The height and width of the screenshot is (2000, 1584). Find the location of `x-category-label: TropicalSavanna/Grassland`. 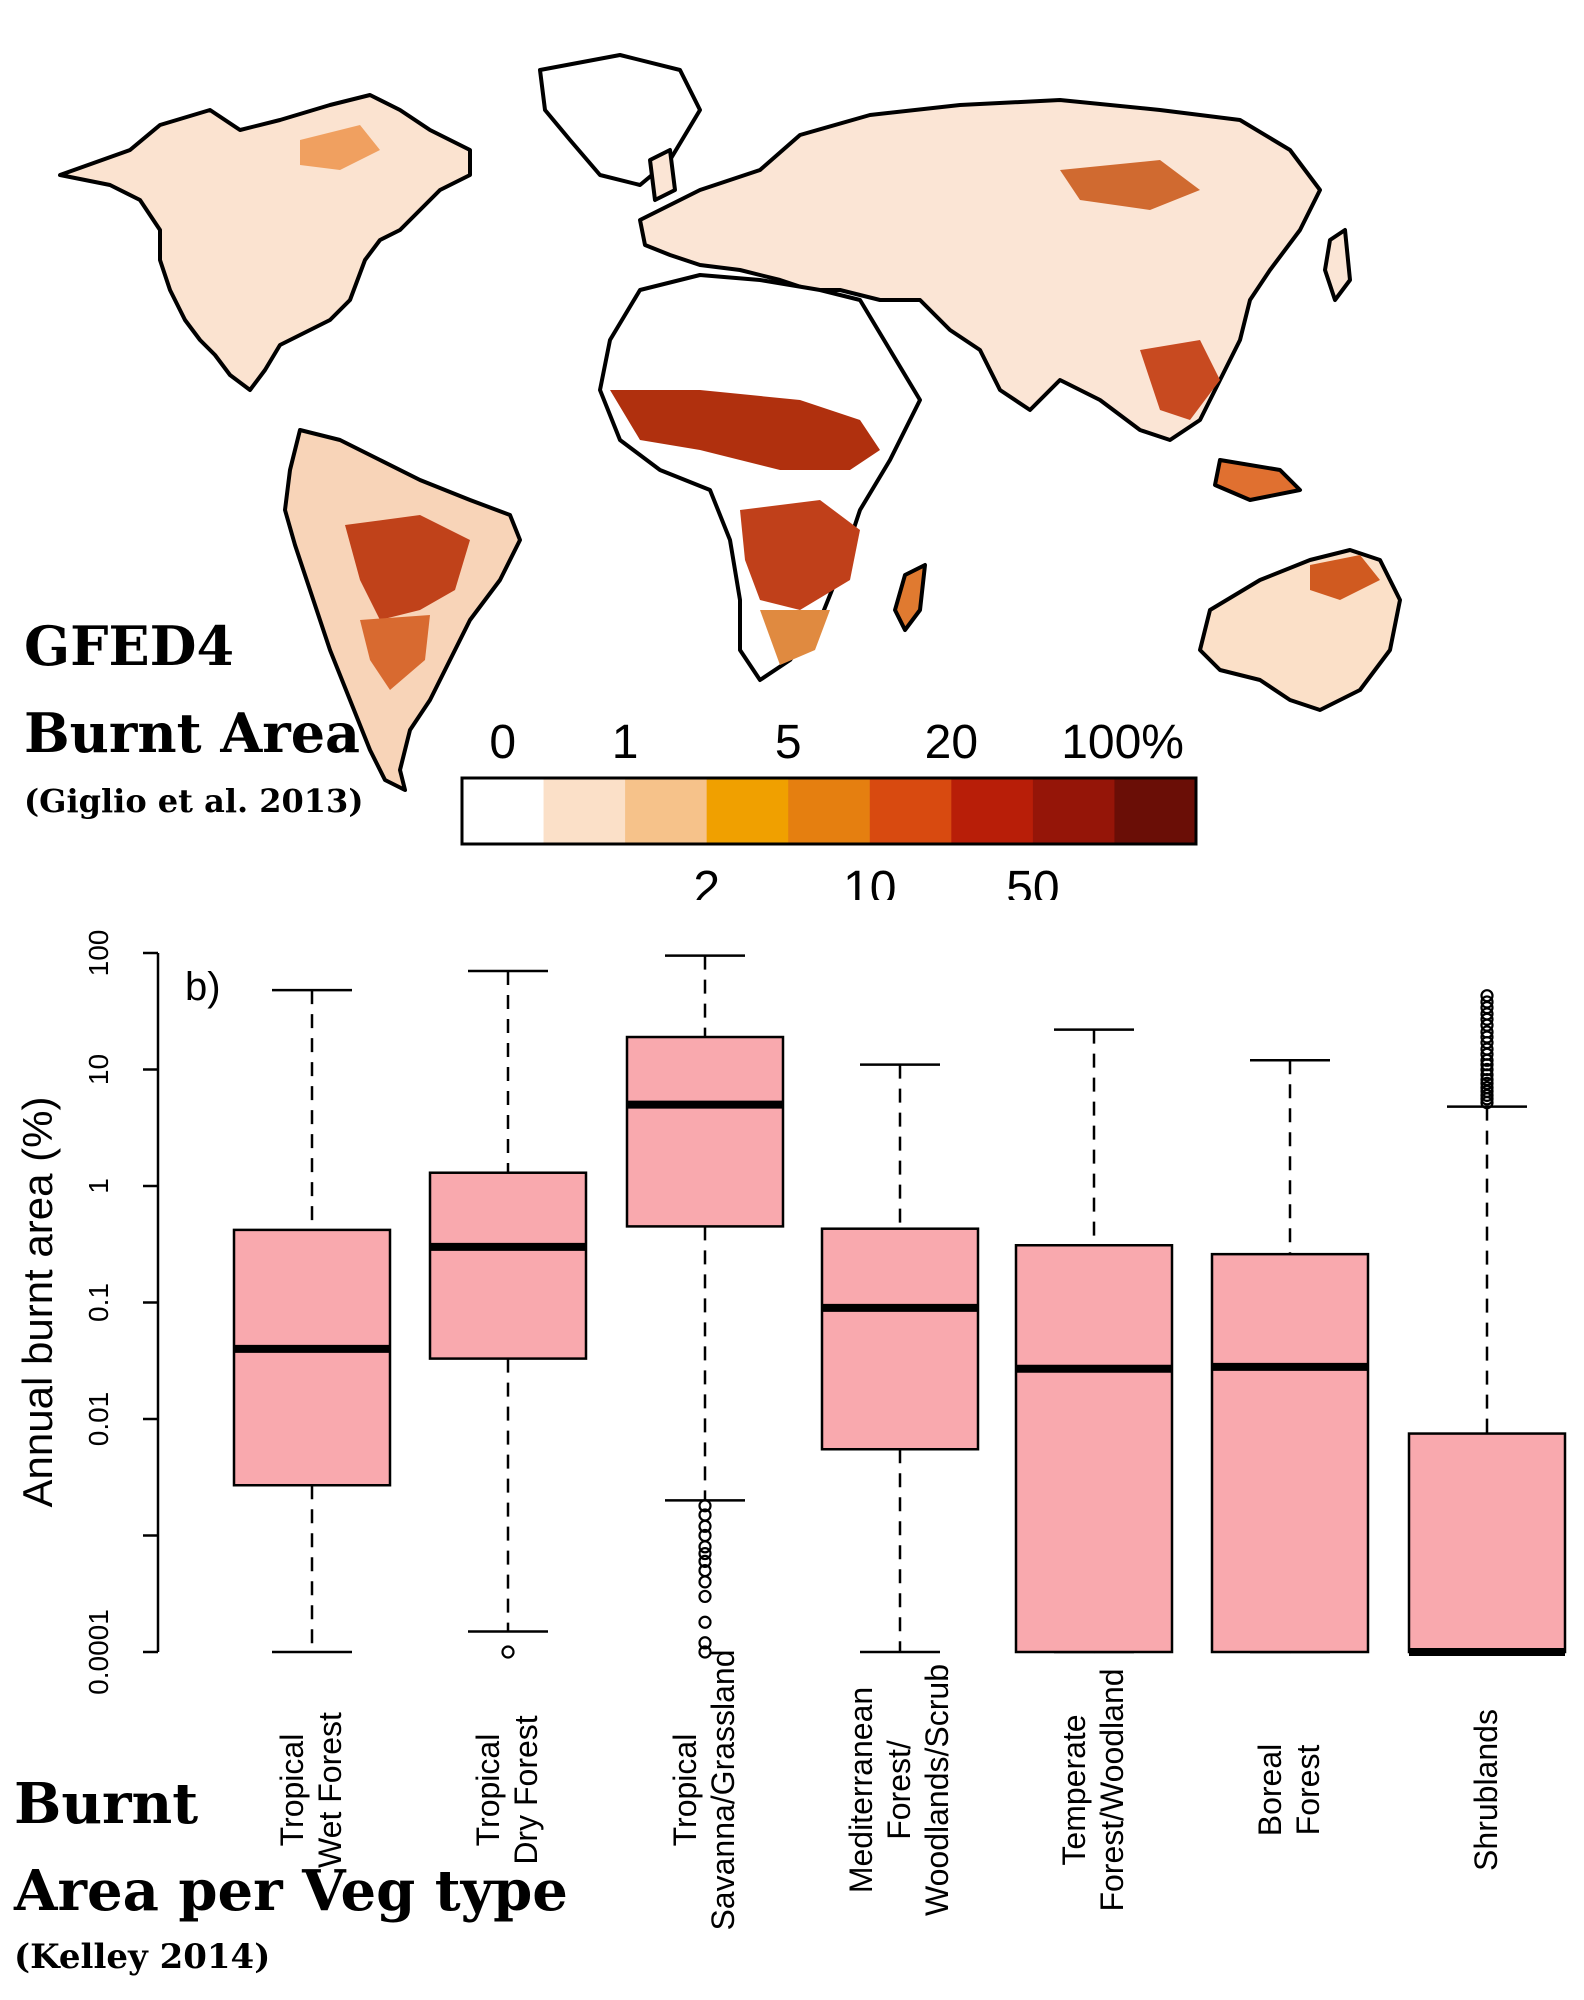

x-category-label: TropicalSavanna/Grassland is located at coordinates (704, 1789).